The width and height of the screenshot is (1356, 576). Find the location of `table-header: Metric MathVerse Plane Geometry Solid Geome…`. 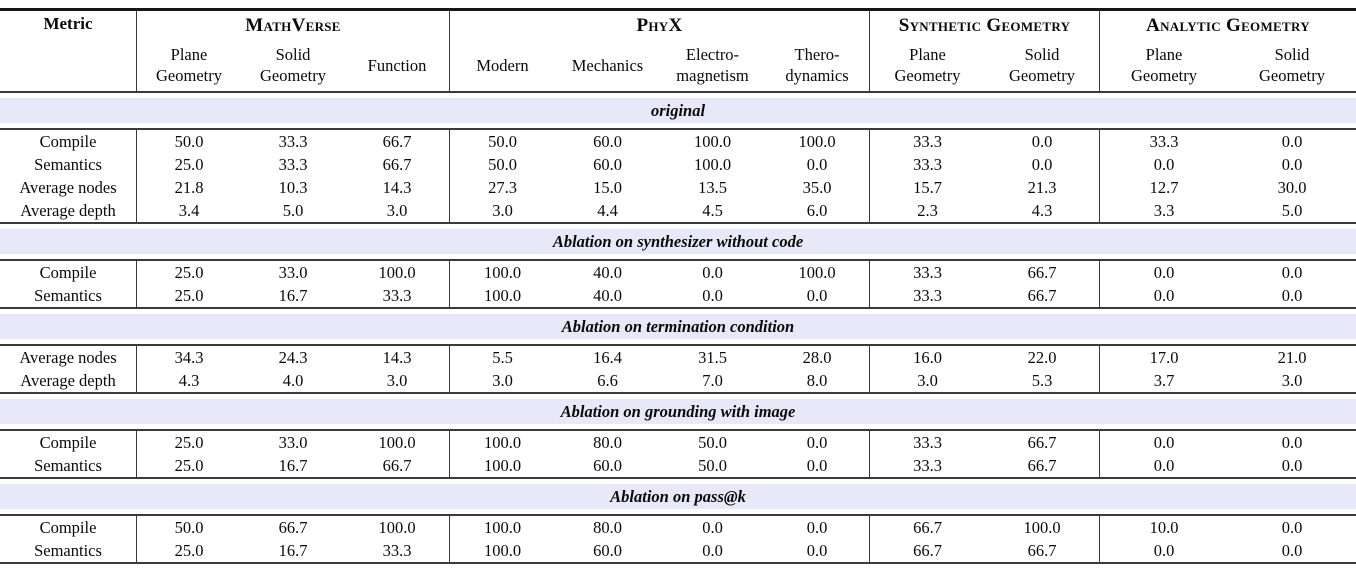

table-header: Metric MathVerse Plane Geometry Solid Geome… is located at coordinates (678, 51).